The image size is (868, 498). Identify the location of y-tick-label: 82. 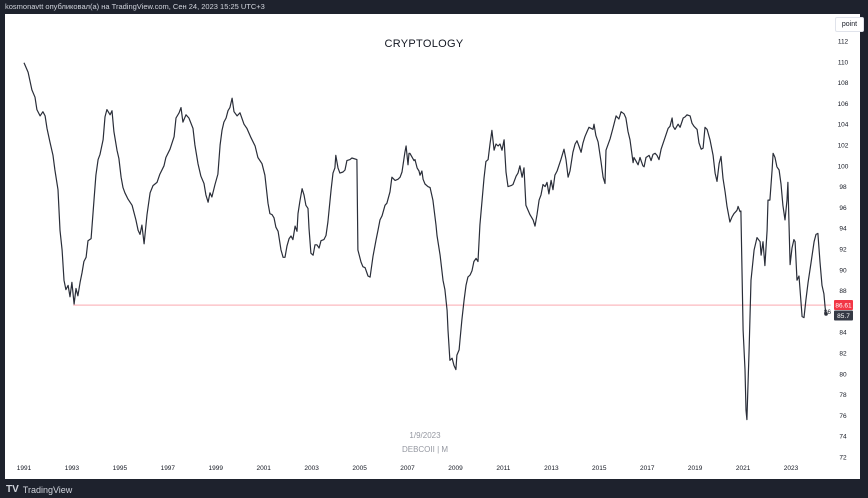
(843, 354).